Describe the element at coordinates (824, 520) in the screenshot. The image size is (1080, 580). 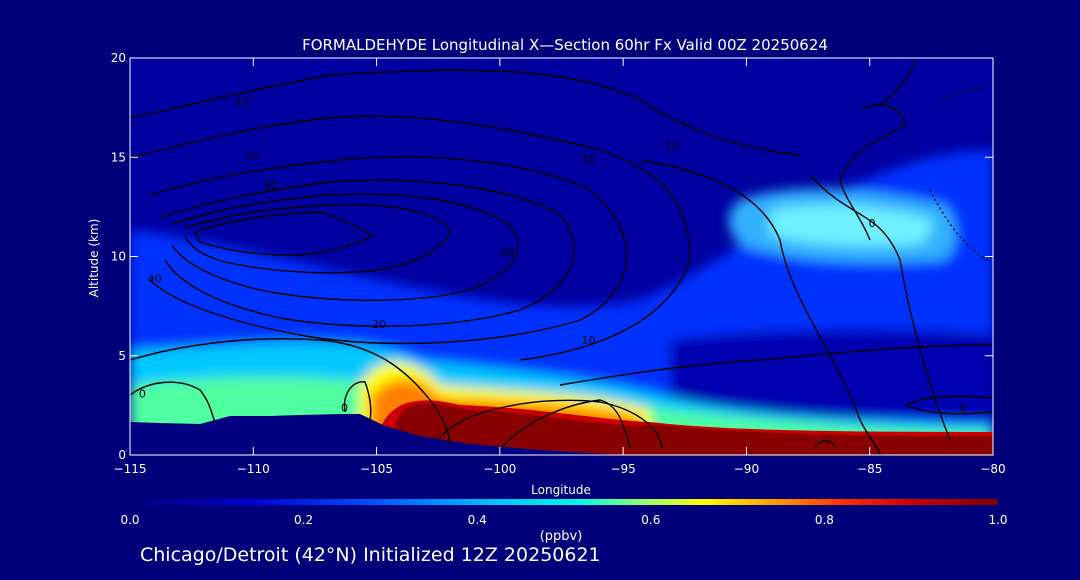
I see `colorbar-tick-label: 0.8` at that location.